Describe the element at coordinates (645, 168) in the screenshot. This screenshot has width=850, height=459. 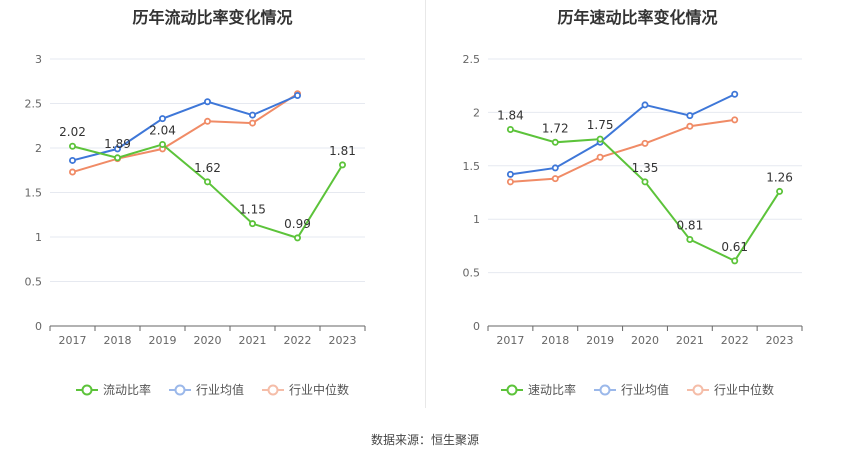
I see `data-label: 1.35` at that location.